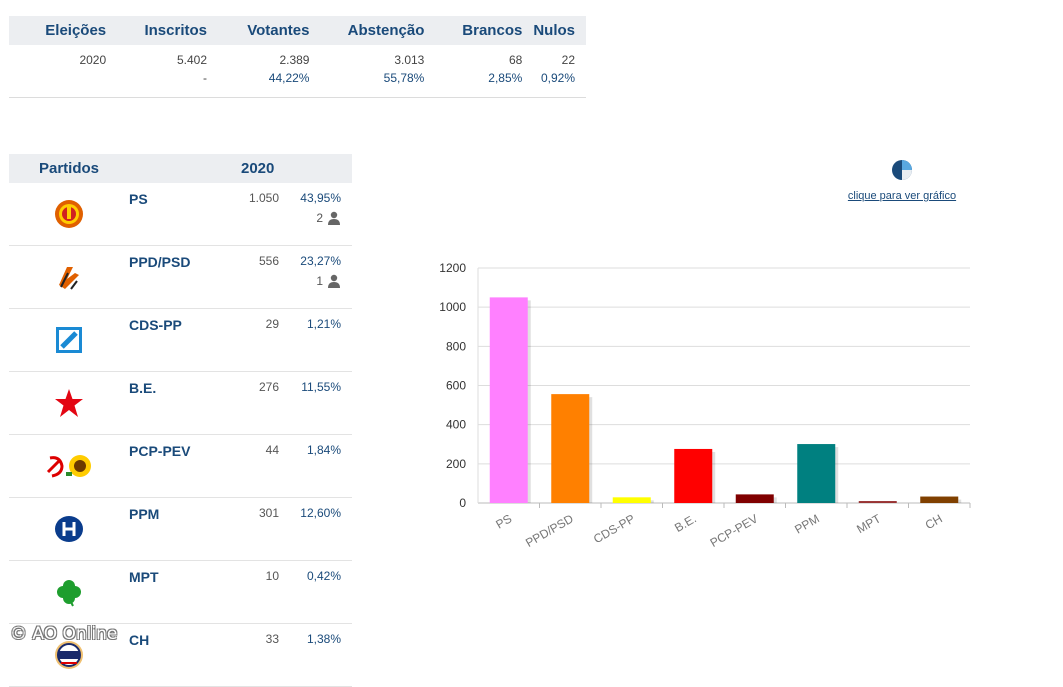 Image resolution: width=1063 pixels, height=687 pixels. I want to click on pct-inscritos: -, so click(167, 83).